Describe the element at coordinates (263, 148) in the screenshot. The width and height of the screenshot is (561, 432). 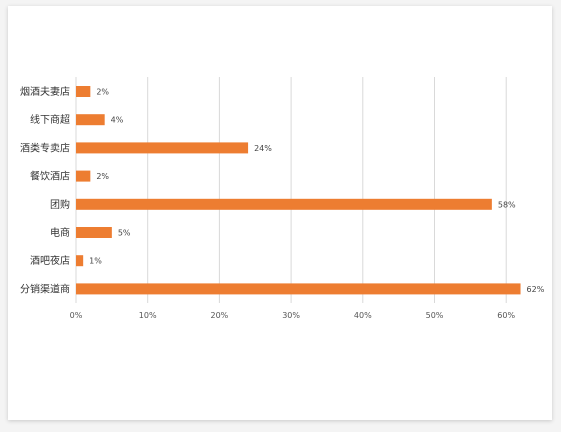
I see `data-label: 24%` at that location.